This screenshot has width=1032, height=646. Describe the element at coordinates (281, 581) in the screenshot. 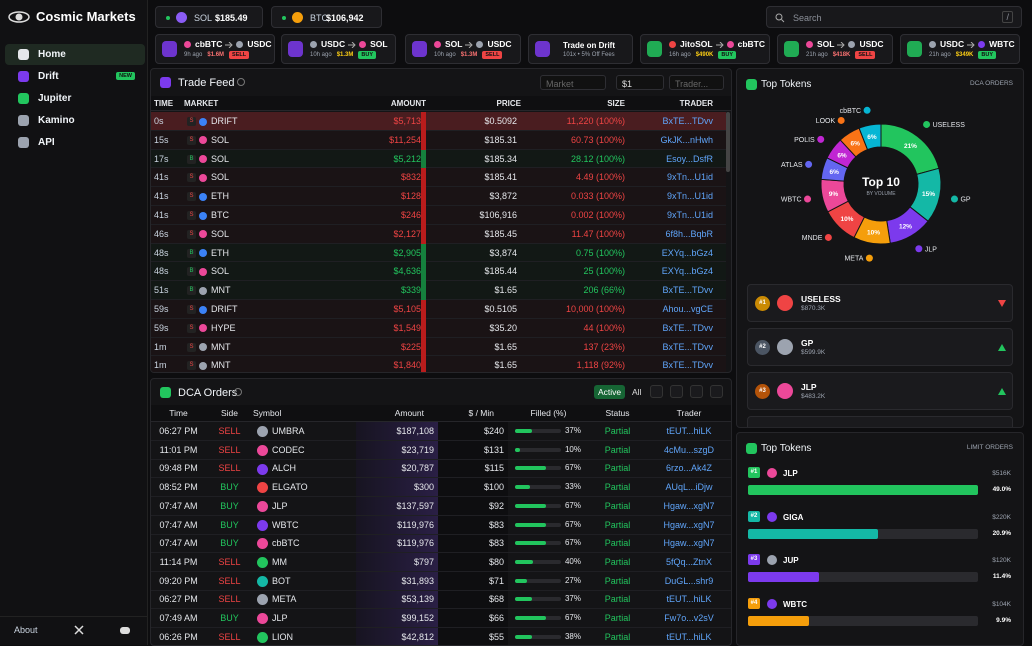

I see `symbol-name: BOT` at that location.